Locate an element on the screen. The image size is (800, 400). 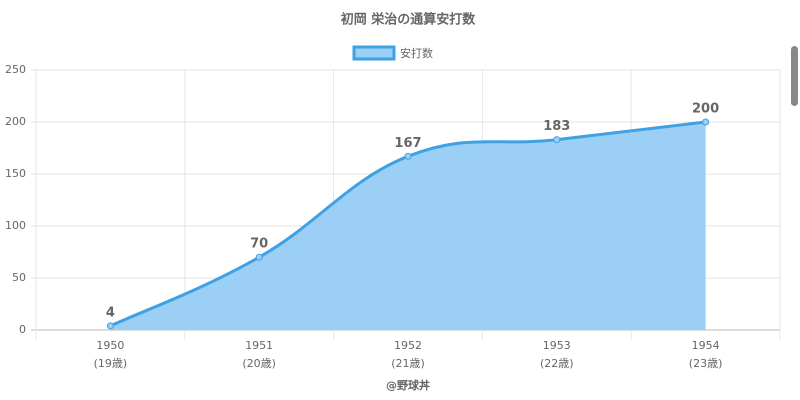
x-tick-label: 1953 is located at coordinates (557, 345).